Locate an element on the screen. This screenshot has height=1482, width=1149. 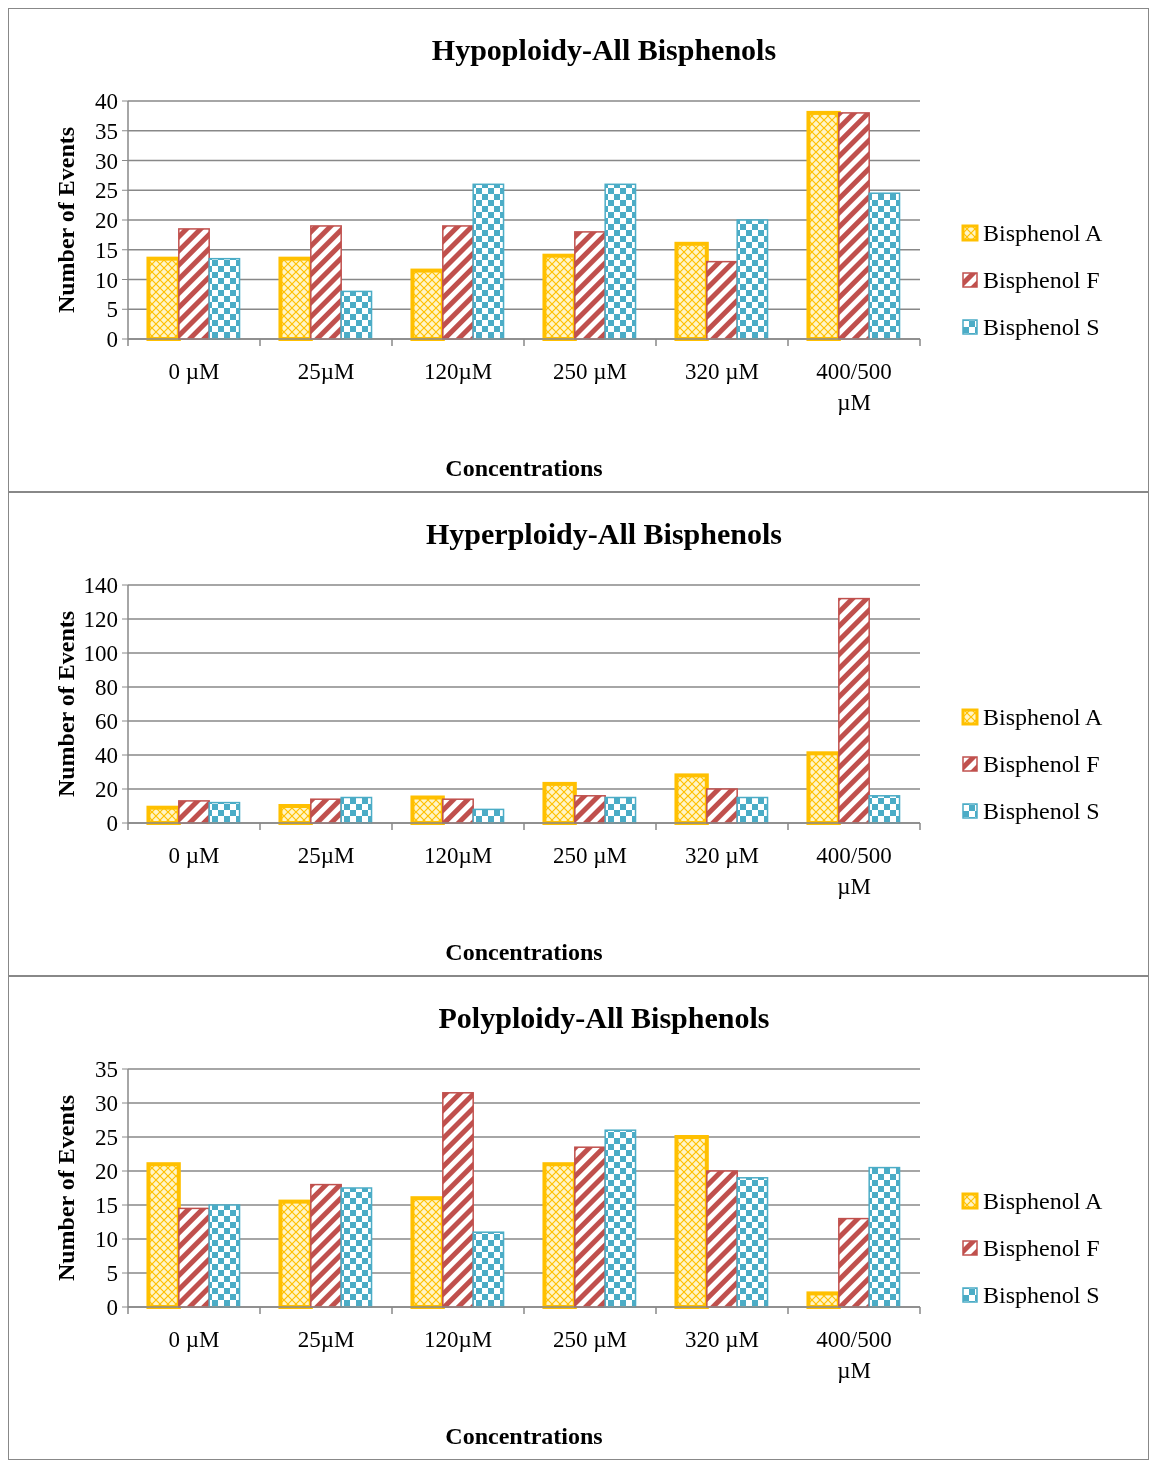
y-tick-label: 140 is located at coordinates (100, 586).